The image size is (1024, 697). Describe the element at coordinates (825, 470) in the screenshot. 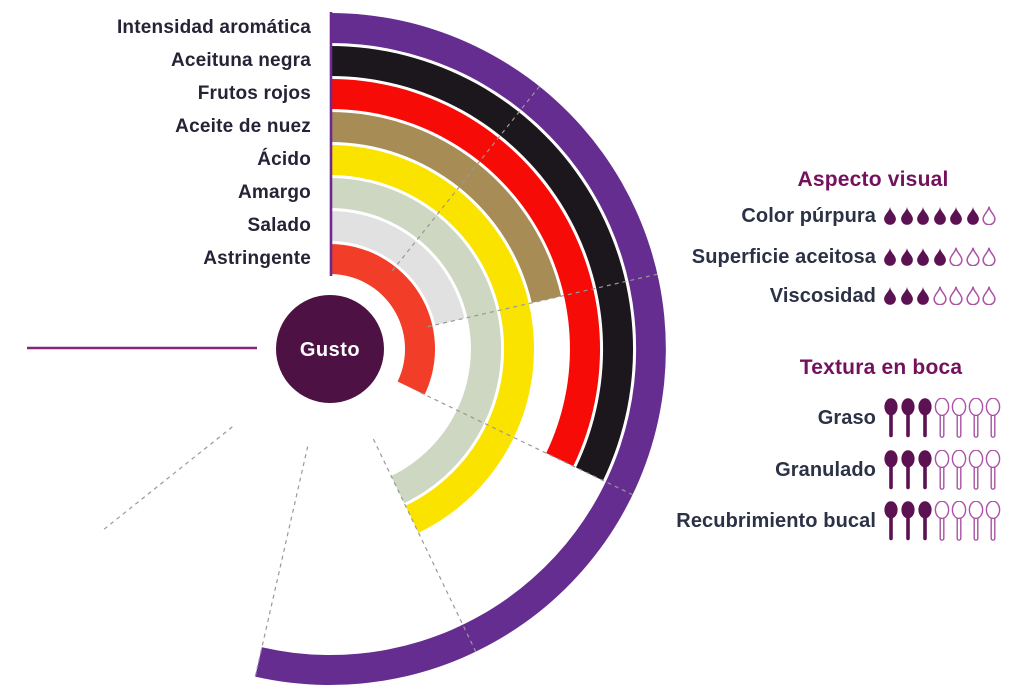

I see `picto-row-label: Granulado` at that location.